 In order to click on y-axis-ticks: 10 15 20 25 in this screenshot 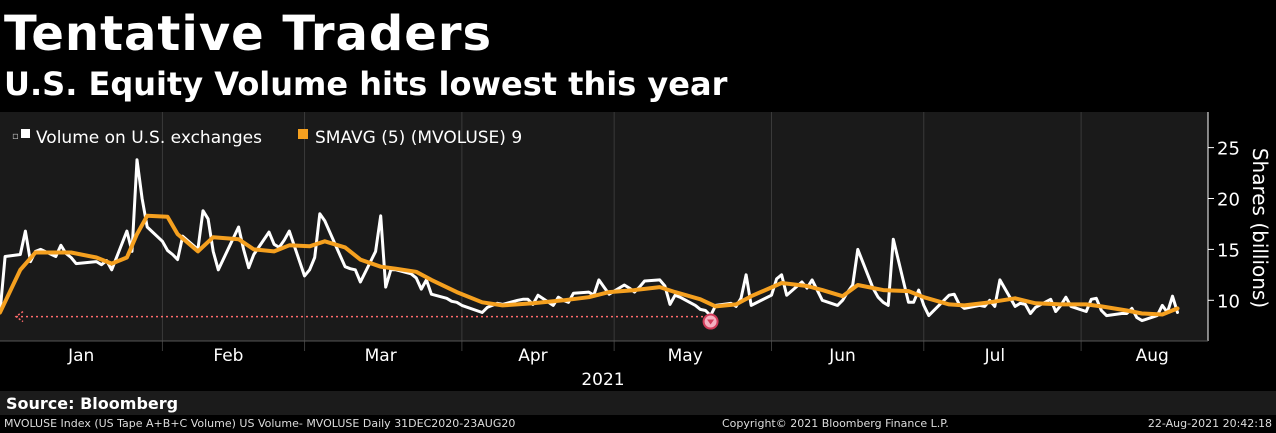, I will do `click(1224, 225)`.